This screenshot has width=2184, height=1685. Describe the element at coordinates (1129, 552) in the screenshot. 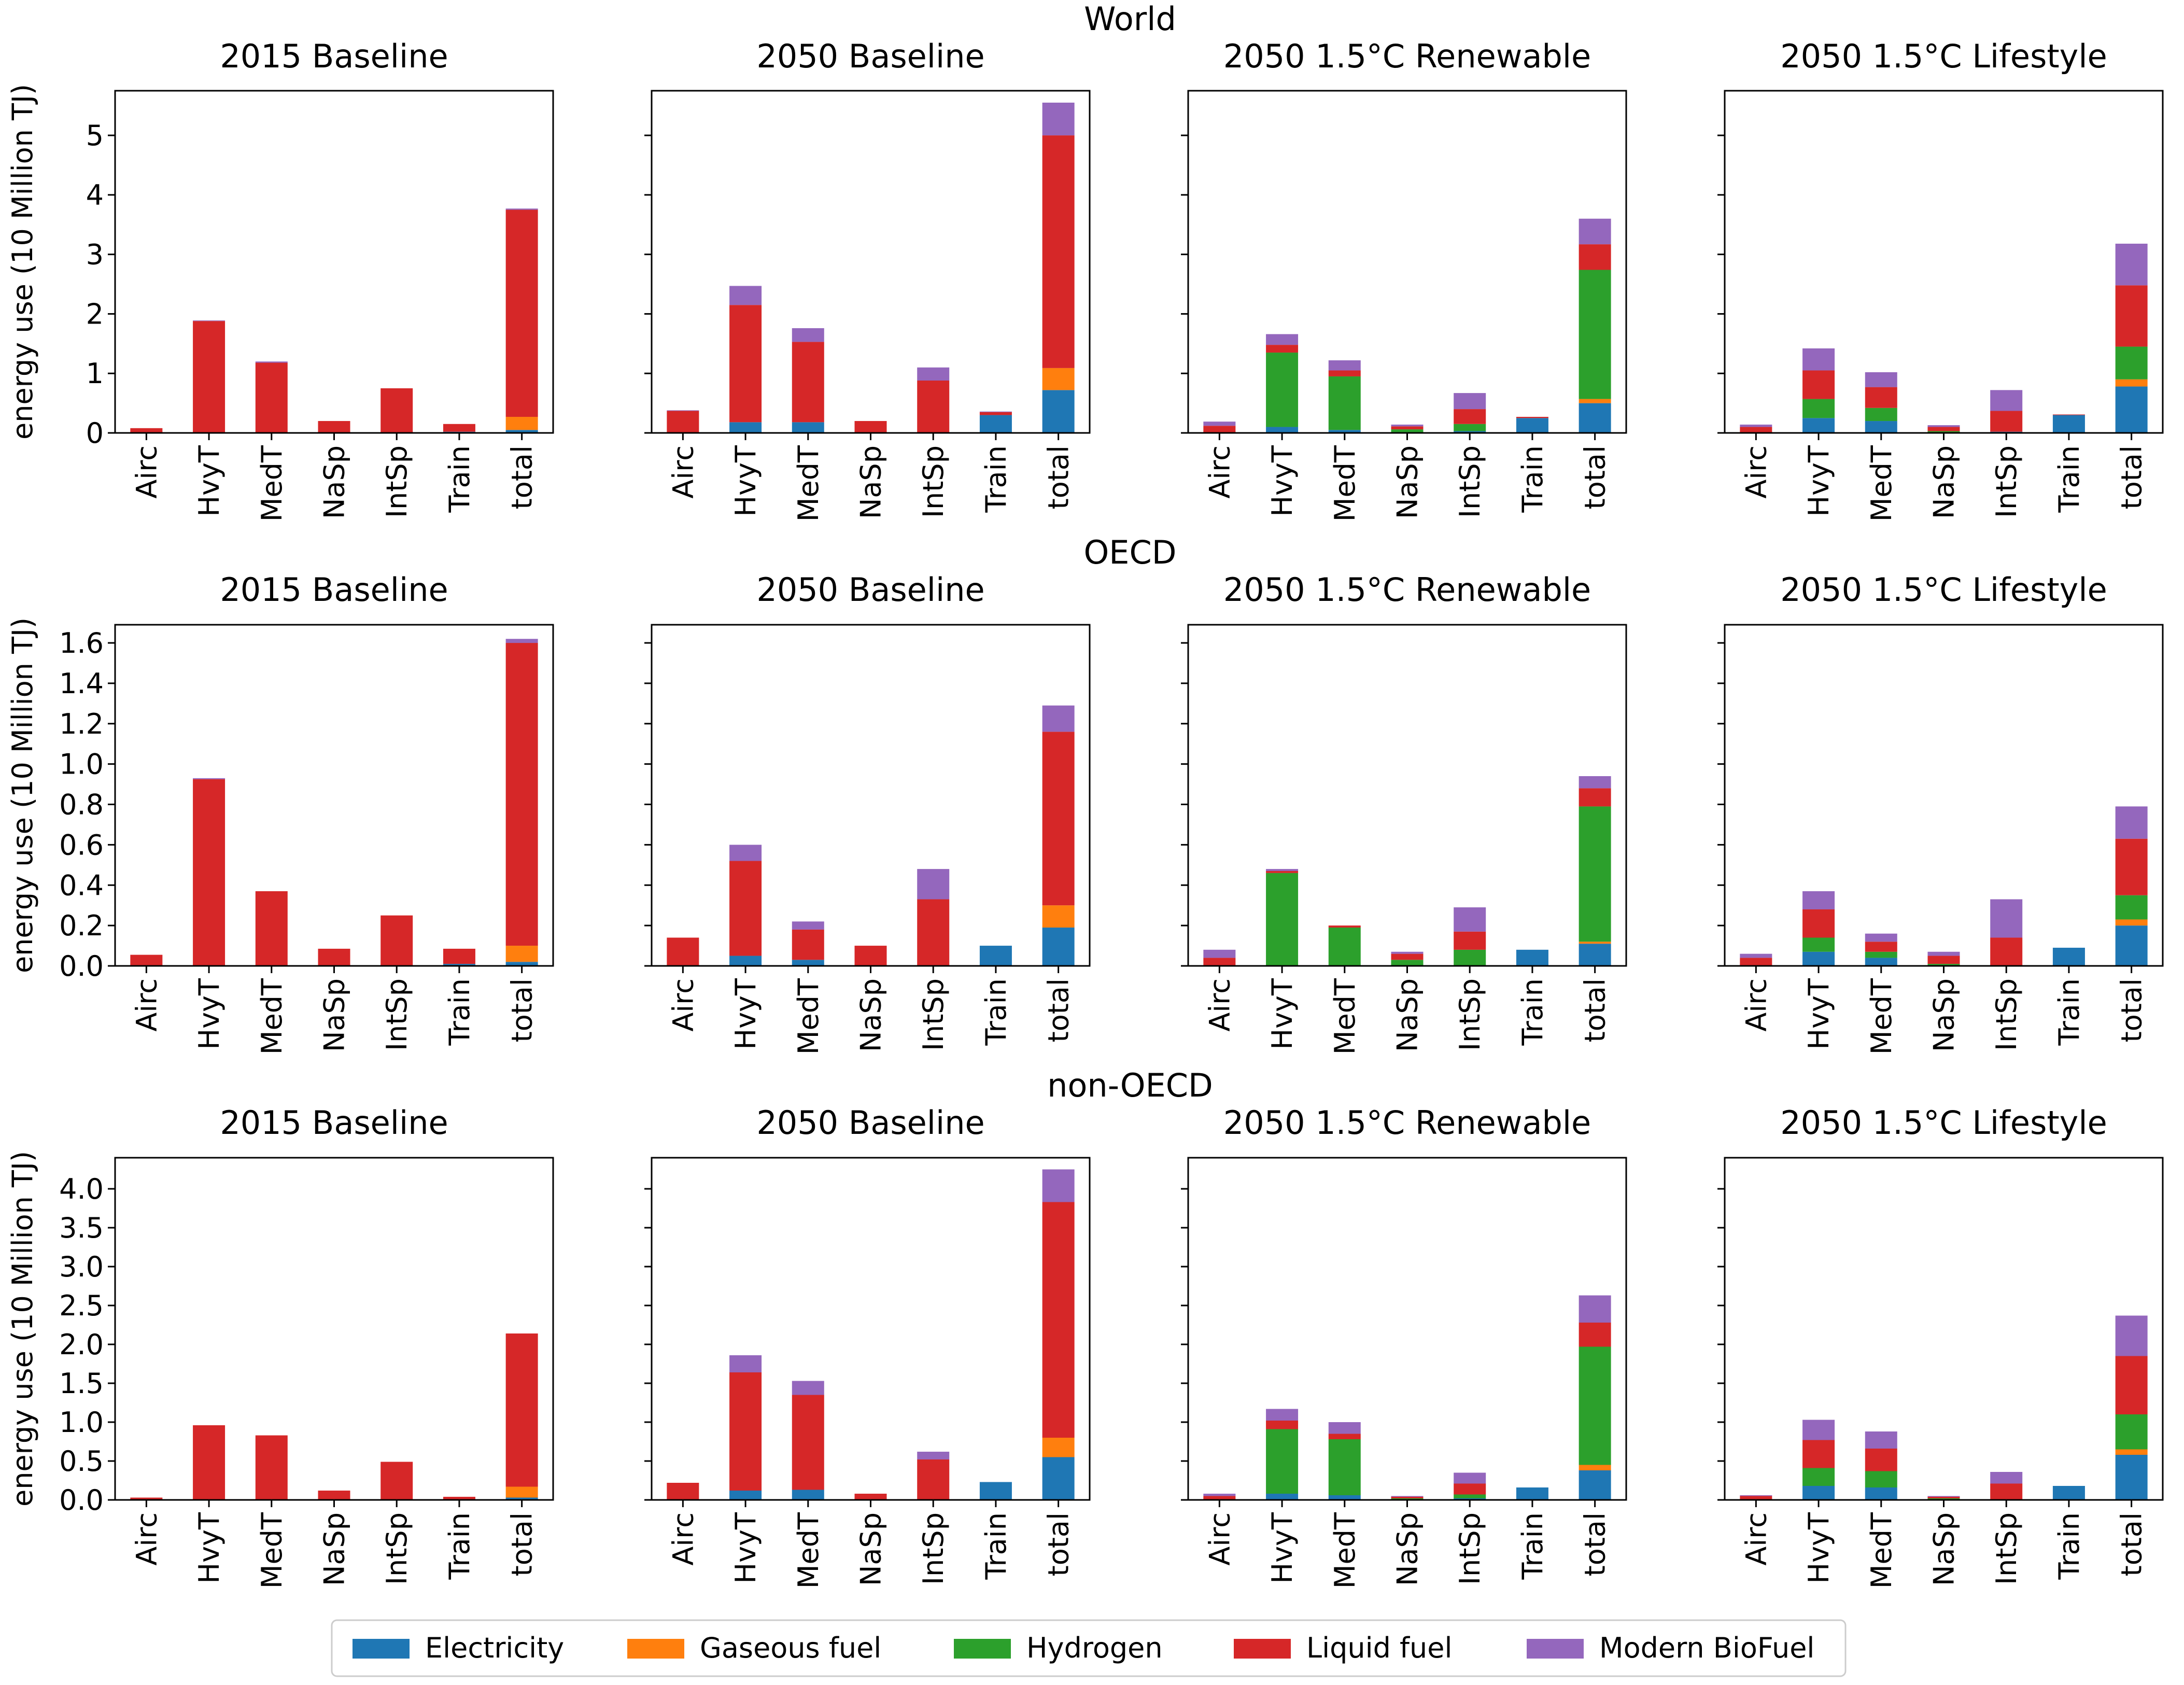

I see `region-title: OECD` at that location.